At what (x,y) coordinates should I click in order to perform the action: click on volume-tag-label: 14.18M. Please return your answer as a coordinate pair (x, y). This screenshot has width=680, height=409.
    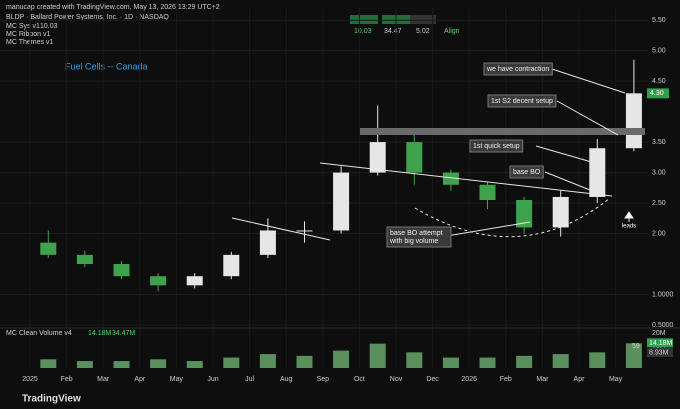
    Looking at the image, I should click on (661, 343).